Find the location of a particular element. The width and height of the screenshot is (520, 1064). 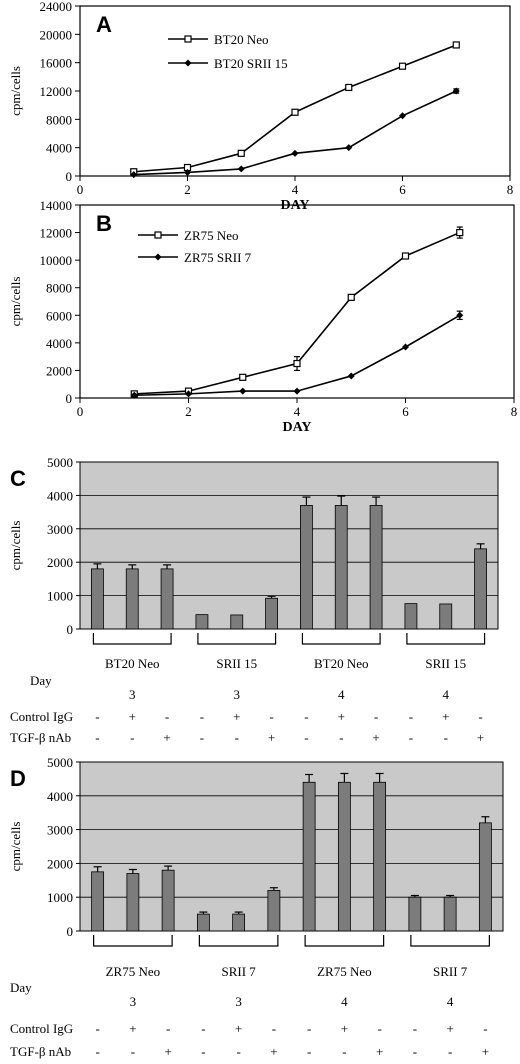

y-tick-label: 6000 is located at coordinates (59, 315).